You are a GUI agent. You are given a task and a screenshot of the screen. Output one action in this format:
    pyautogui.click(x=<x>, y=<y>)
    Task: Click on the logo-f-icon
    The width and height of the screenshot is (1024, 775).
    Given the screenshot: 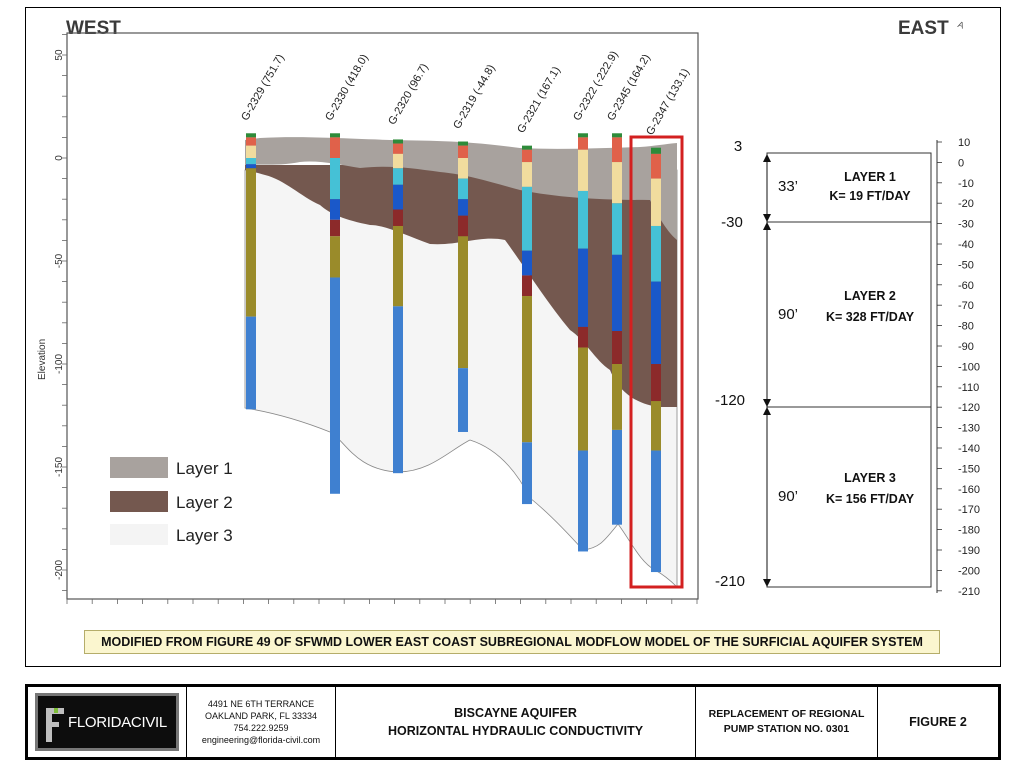 What is the action you would take?
    pyautogui.click(x=55, y=725)
    